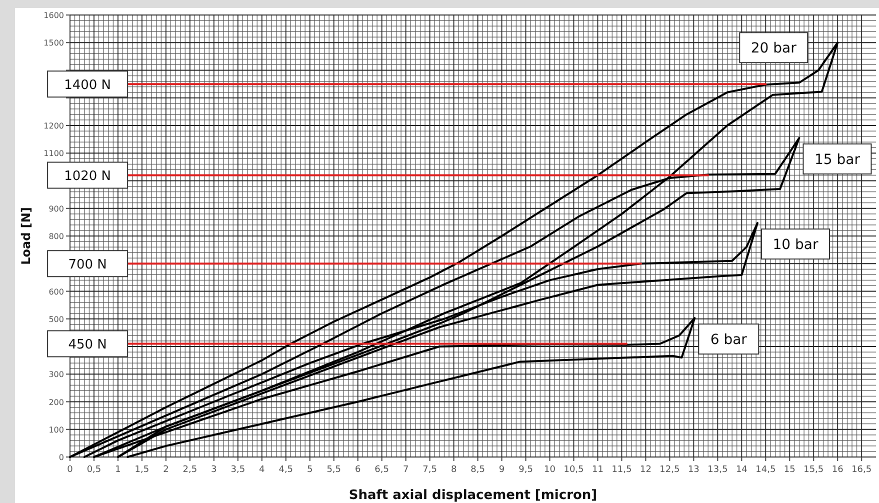  What do you see at coordinates (54, 43) in the screenshot?
I see `y-tick-label: 1500` at bounding box center [54, 43].